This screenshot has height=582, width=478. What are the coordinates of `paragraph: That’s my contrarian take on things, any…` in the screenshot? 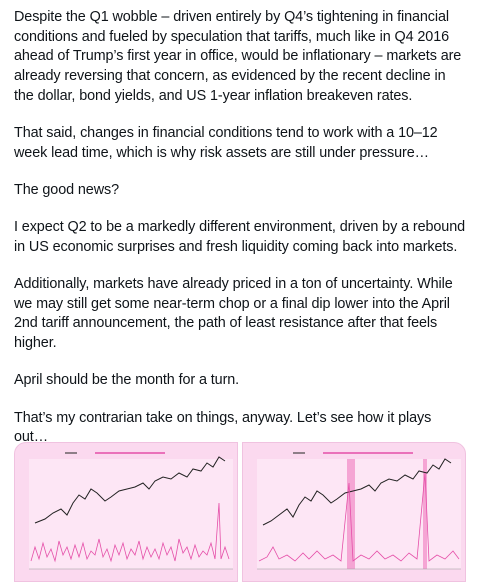 It's located at (223, 427).